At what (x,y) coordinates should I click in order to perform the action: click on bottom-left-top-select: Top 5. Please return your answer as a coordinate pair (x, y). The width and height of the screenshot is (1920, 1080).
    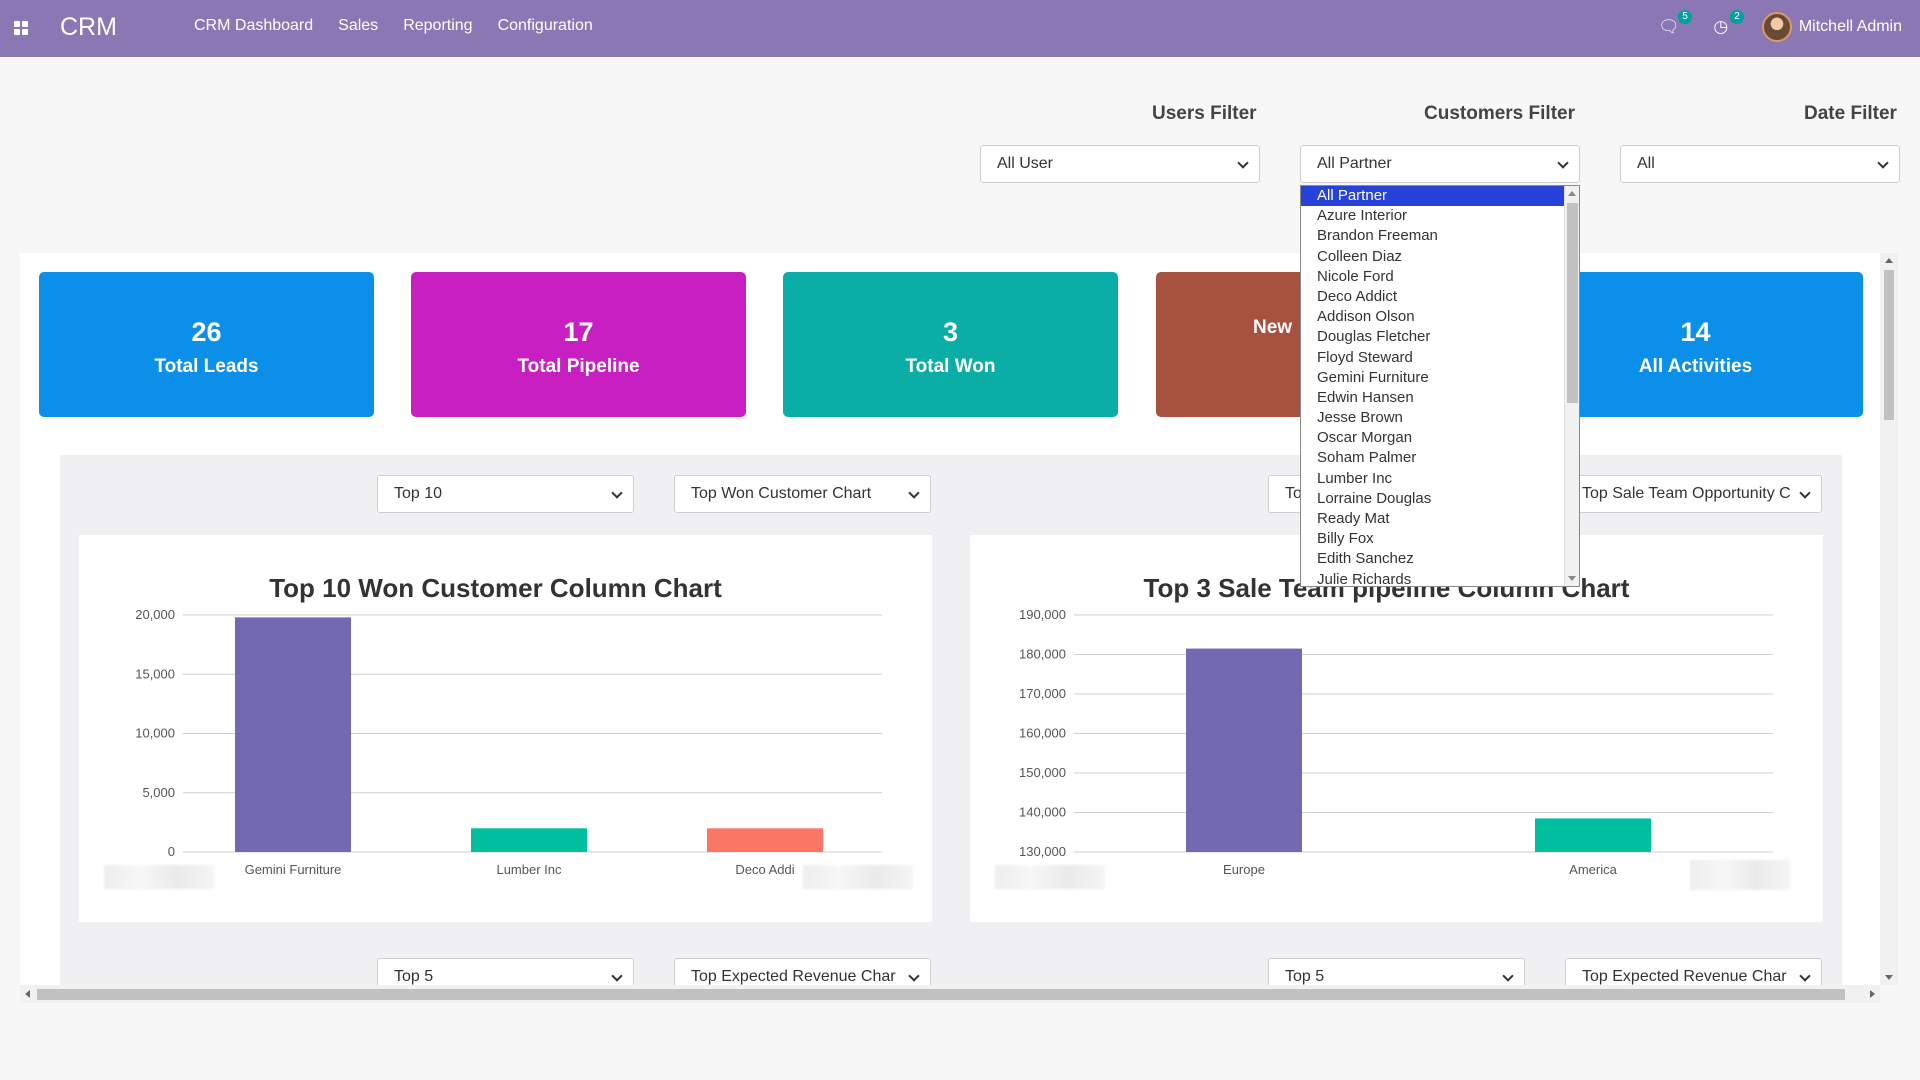
    Looking at the image, I should click on (505, 971).